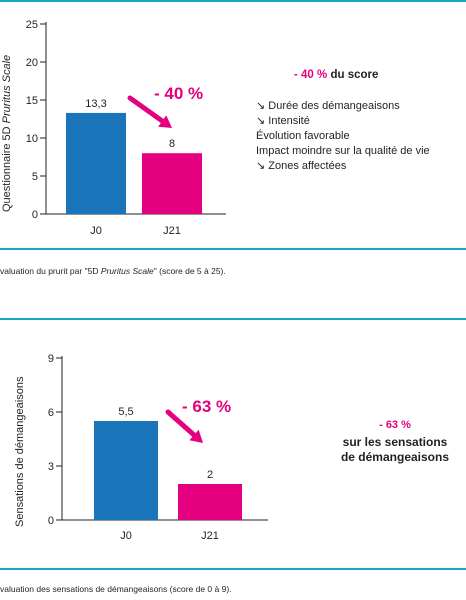  What do you see at coordinates (233, 249) in the screenshot?
I see `panel1-bottom-rule` at bounding box center [233, 249].